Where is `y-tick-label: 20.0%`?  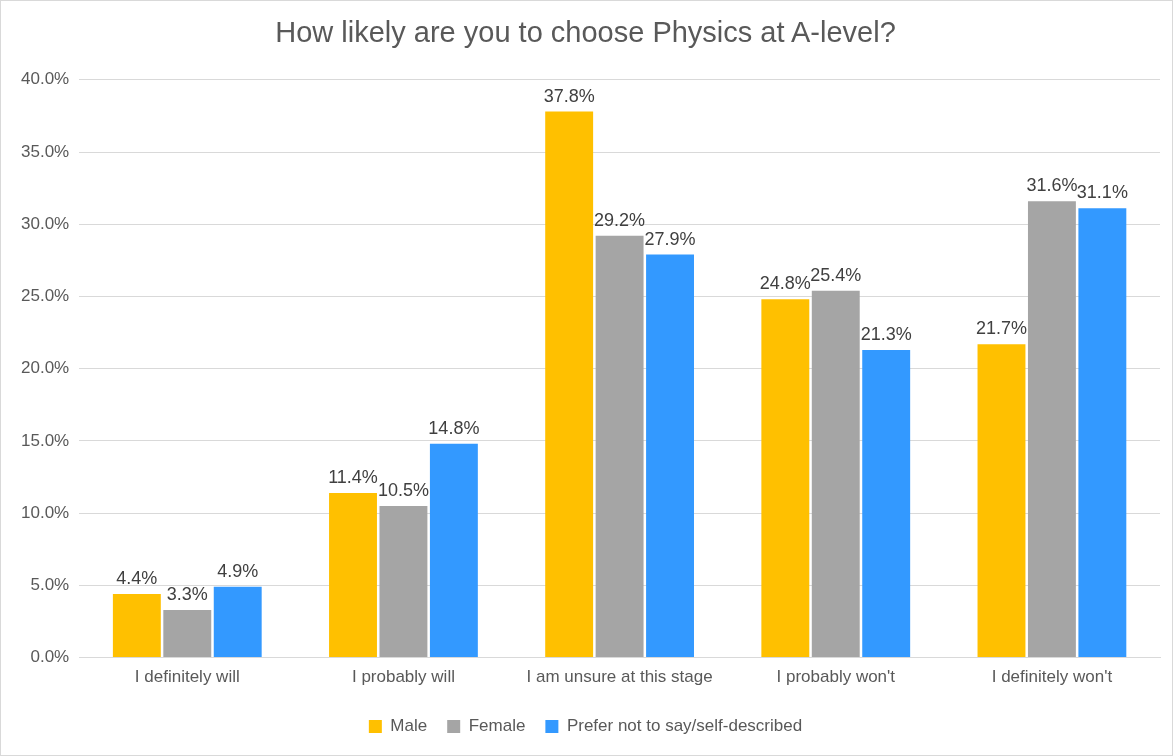
y-tick-label: 20.0% is located at coordinates (45, 368).